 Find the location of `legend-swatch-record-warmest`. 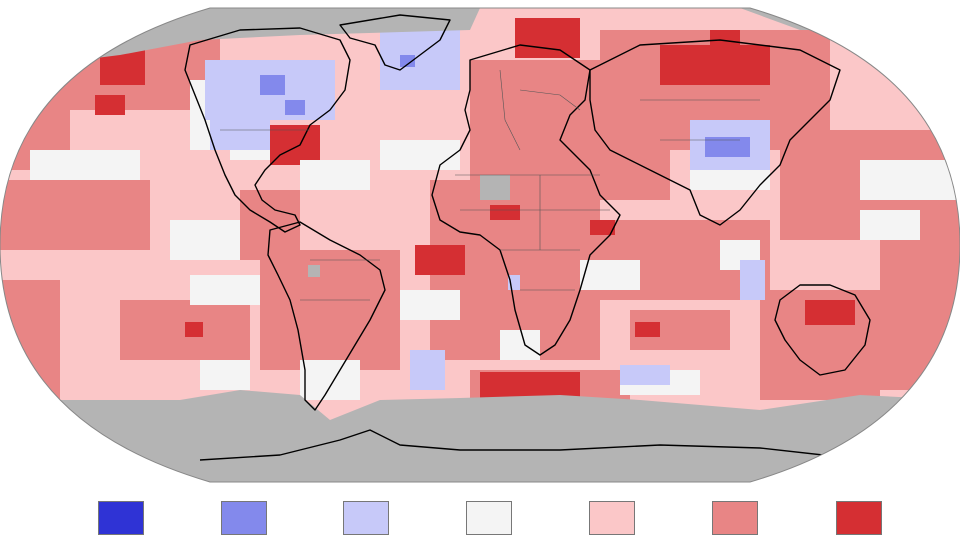

legend-swatch-record-warmest is located at coordinates (859, 518).